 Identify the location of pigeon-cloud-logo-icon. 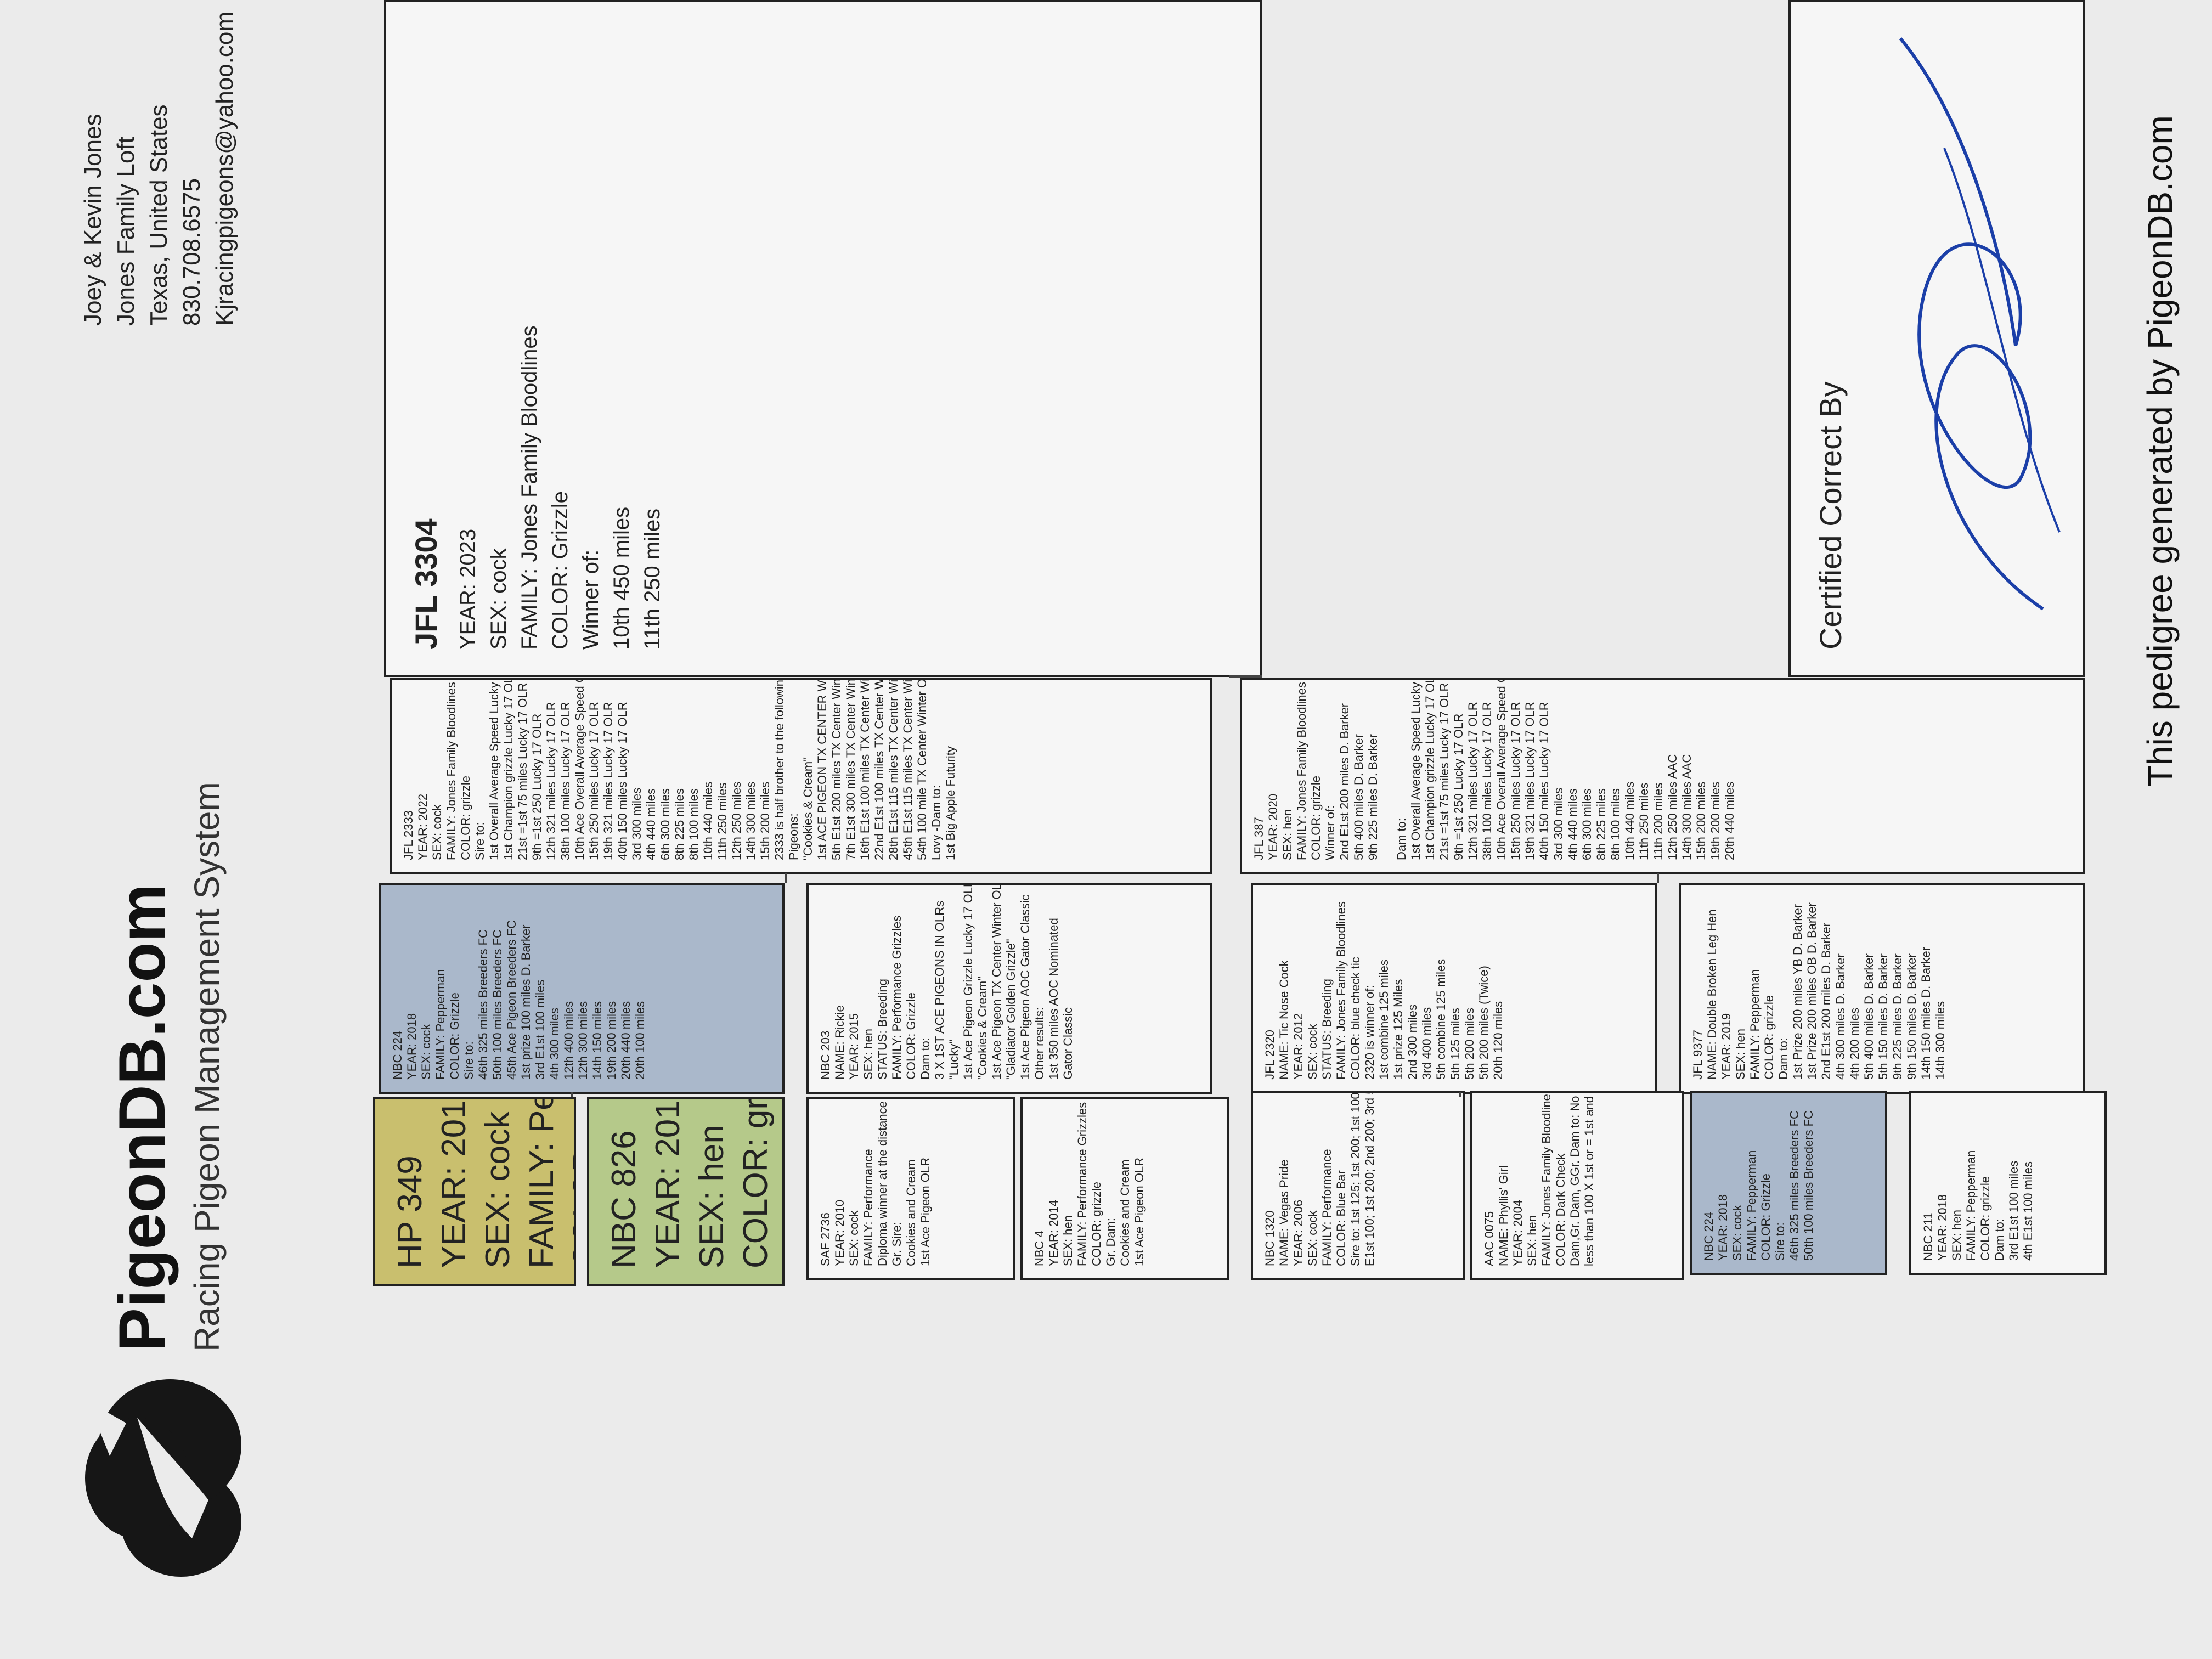
(163, 1478).